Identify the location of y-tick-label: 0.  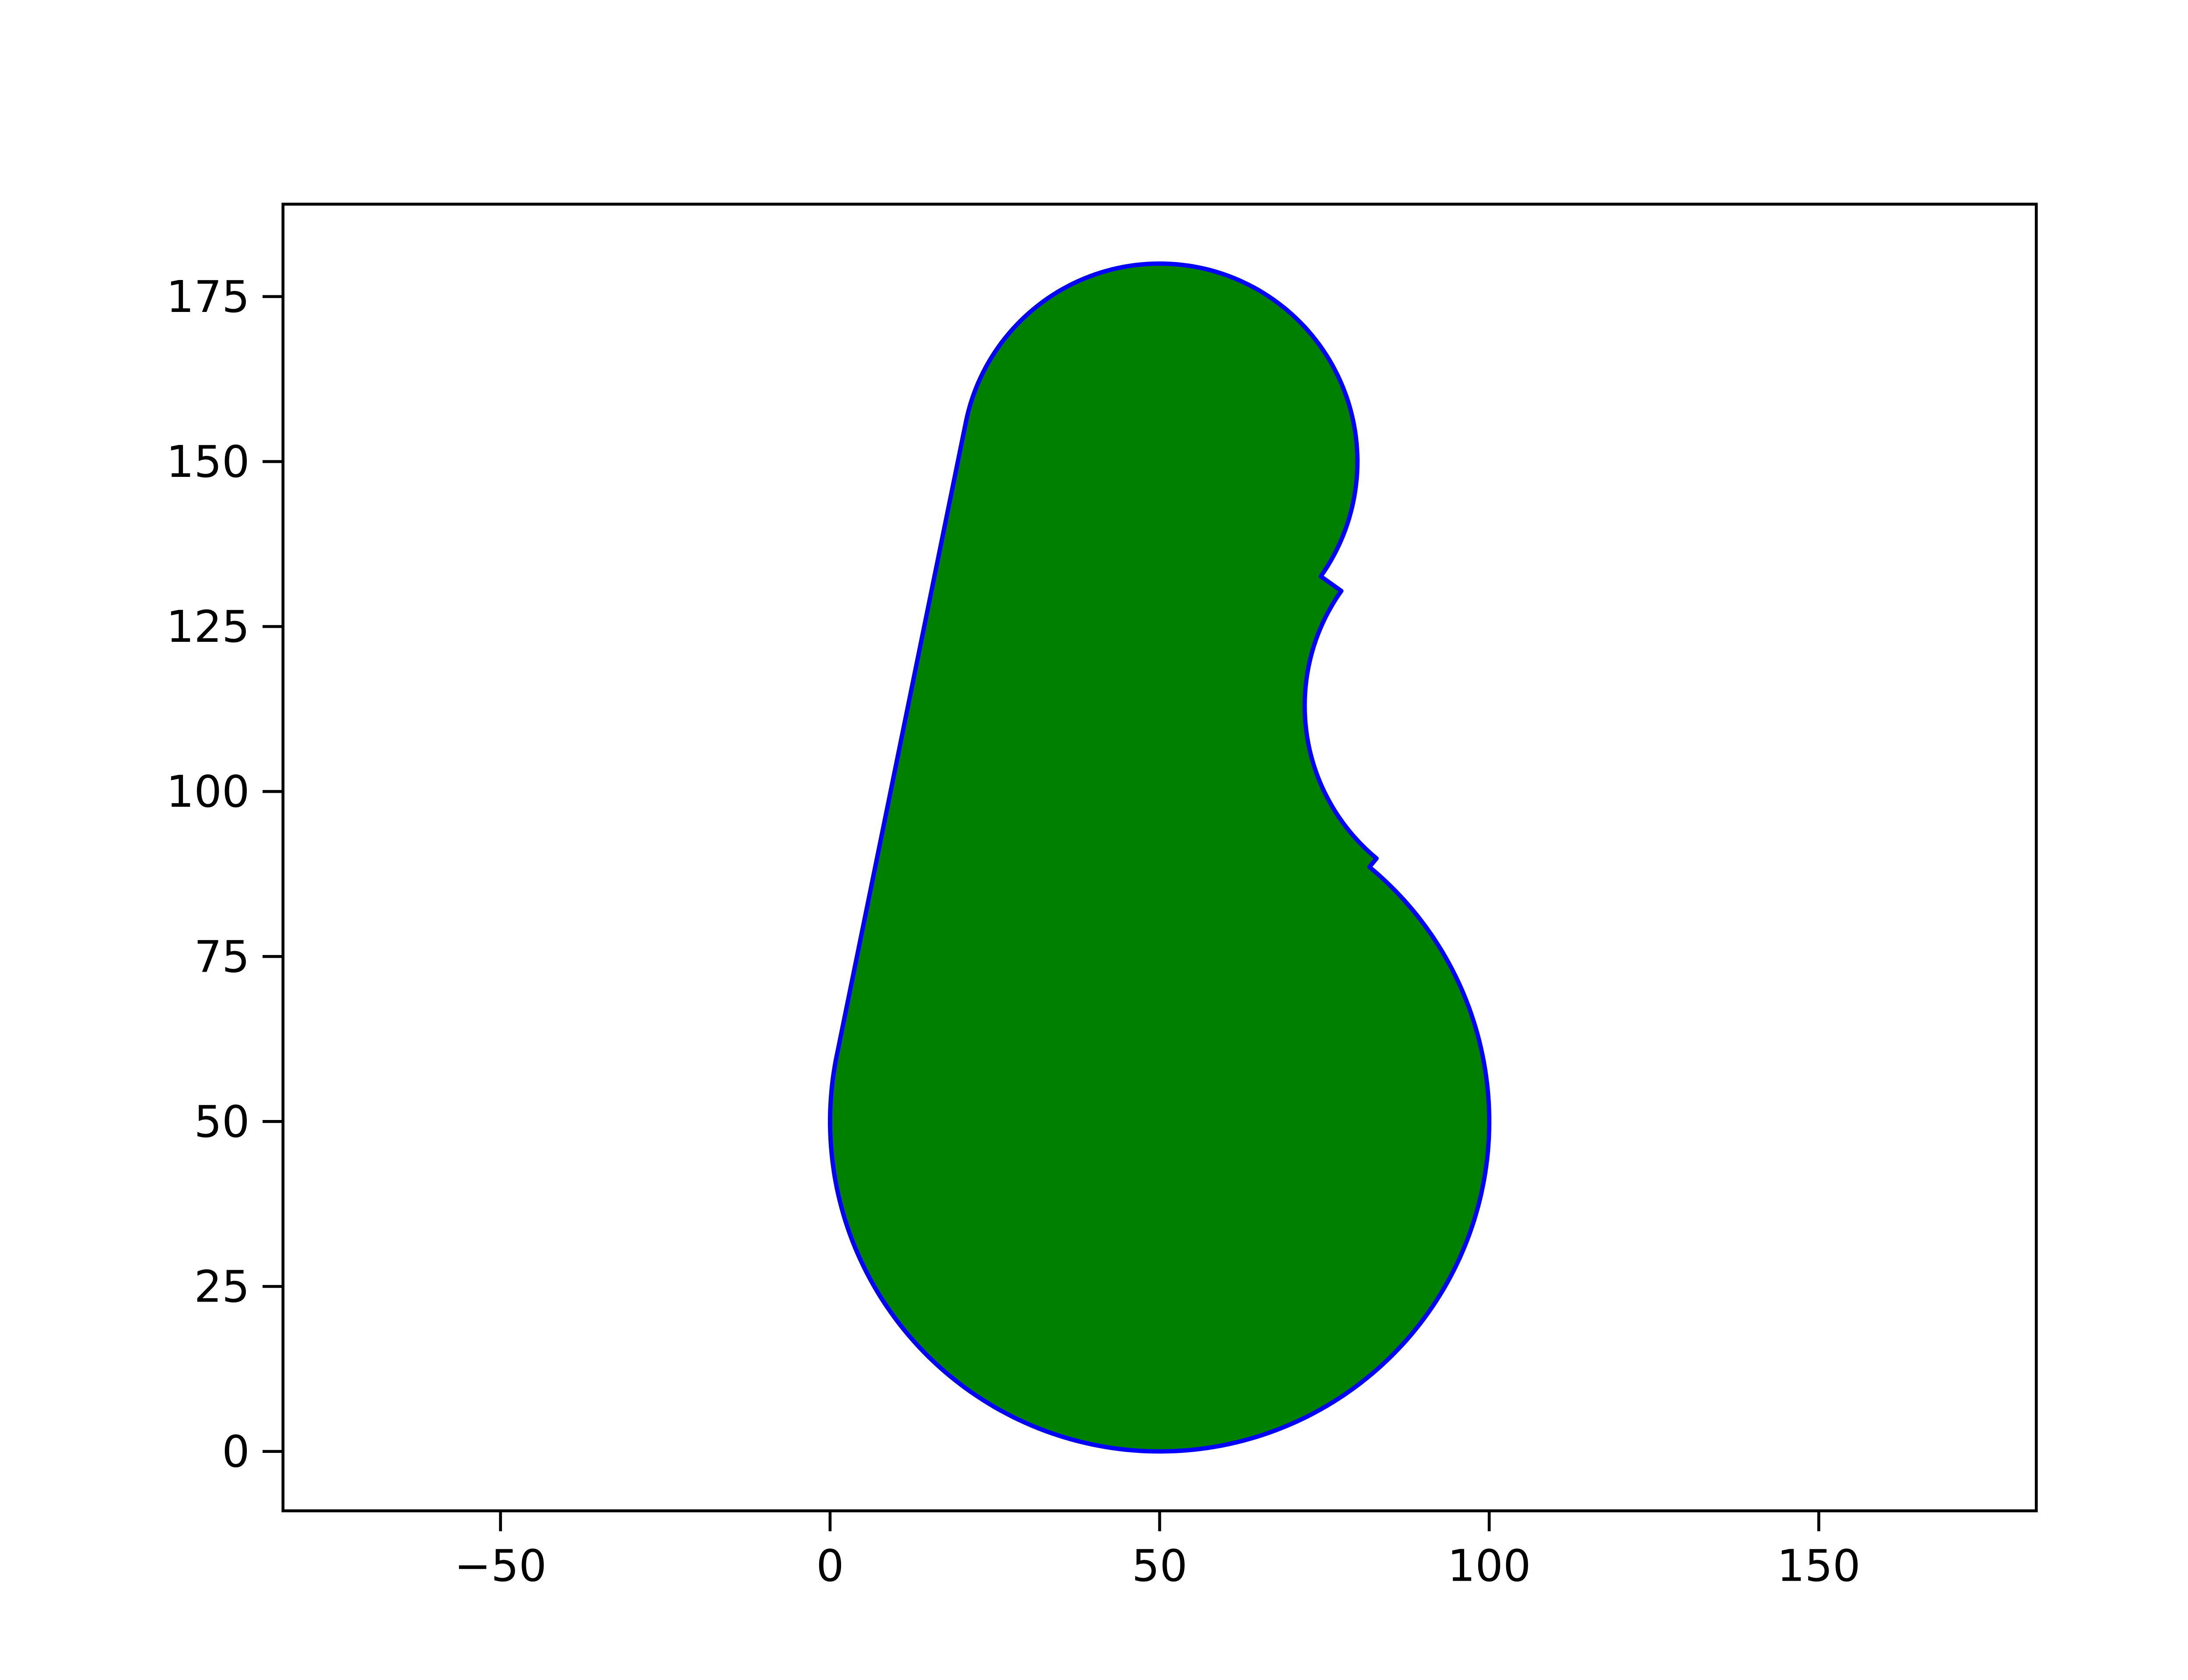
(236, 1451).